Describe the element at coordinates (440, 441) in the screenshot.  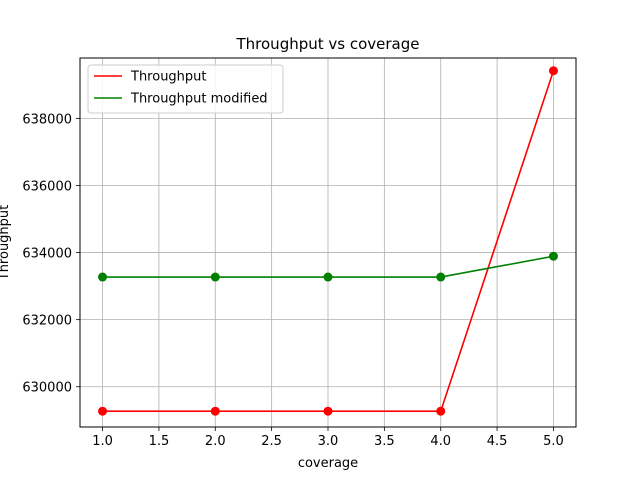
I see `x-tick-label: 4.0` at that location.